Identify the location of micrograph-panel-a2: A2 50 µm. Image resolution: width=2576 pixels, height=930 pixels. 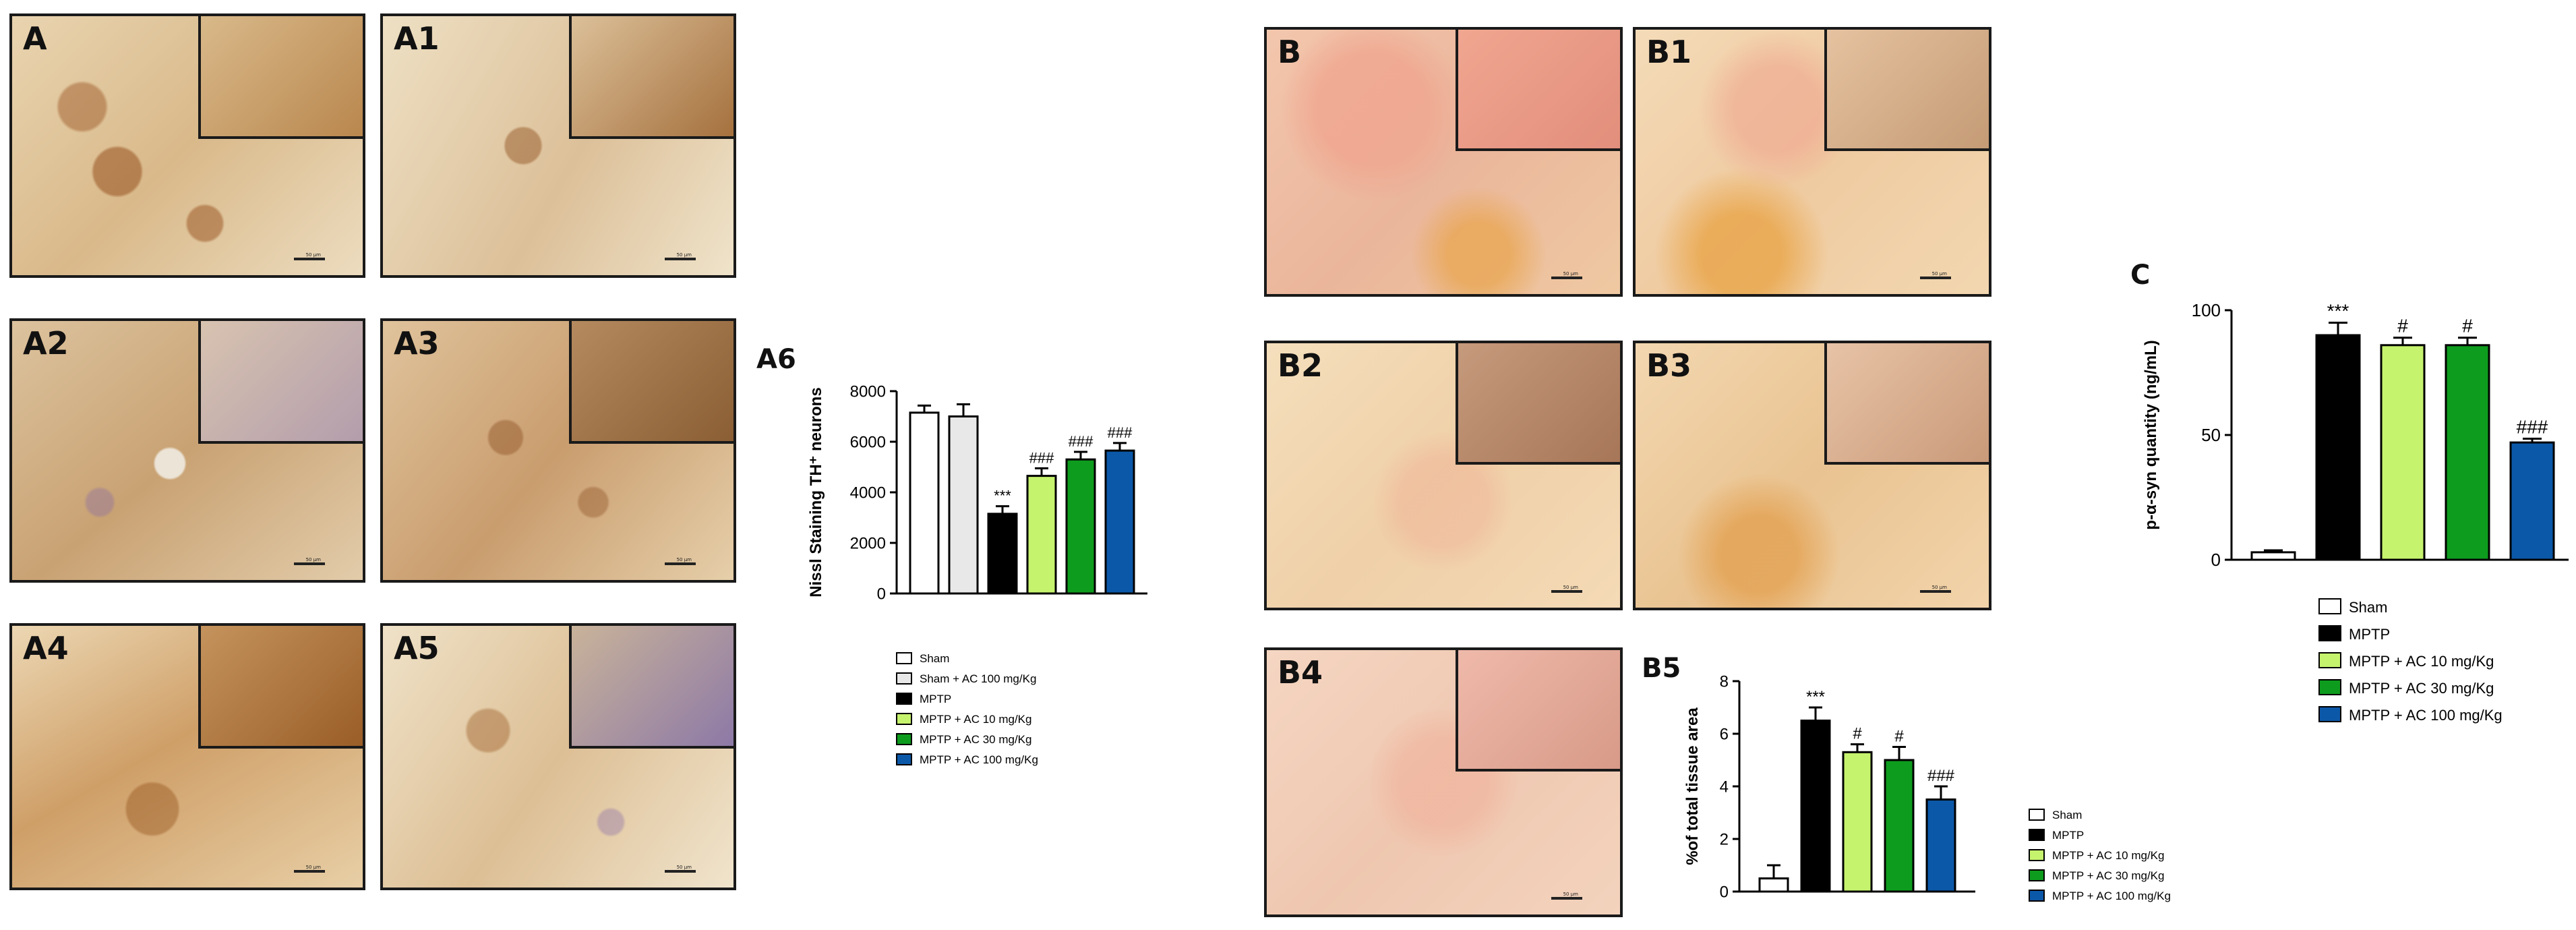
(187, 450).